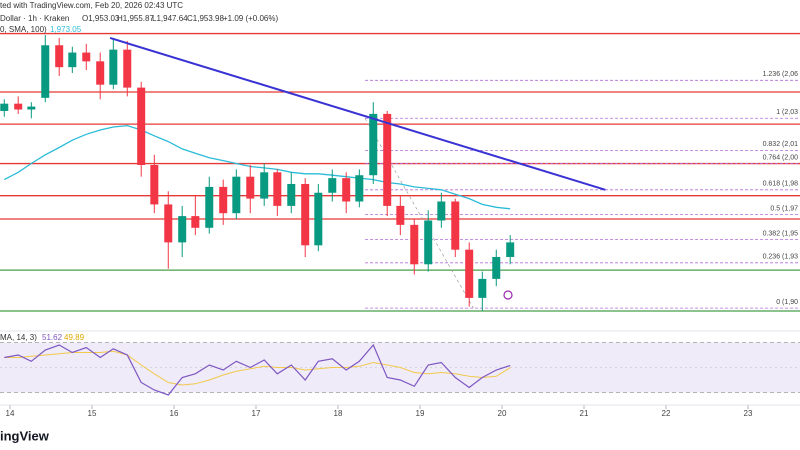 Image resolution: width=800 pixels, height=450 pixels. I want to click on rsi-ma-line, so click(257, 368).